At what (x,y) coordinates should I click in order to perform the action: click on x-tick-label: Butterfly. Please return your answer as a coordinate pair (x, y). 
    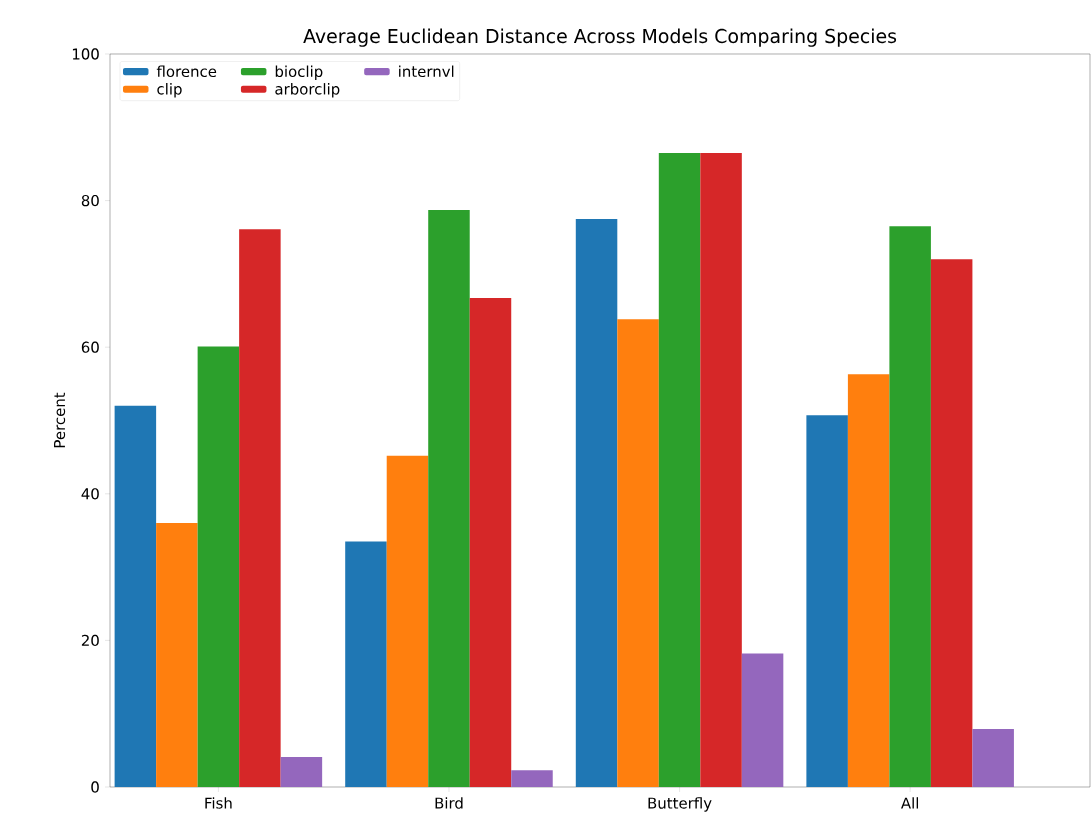
    Looking at the image, I should click on (680, 804).